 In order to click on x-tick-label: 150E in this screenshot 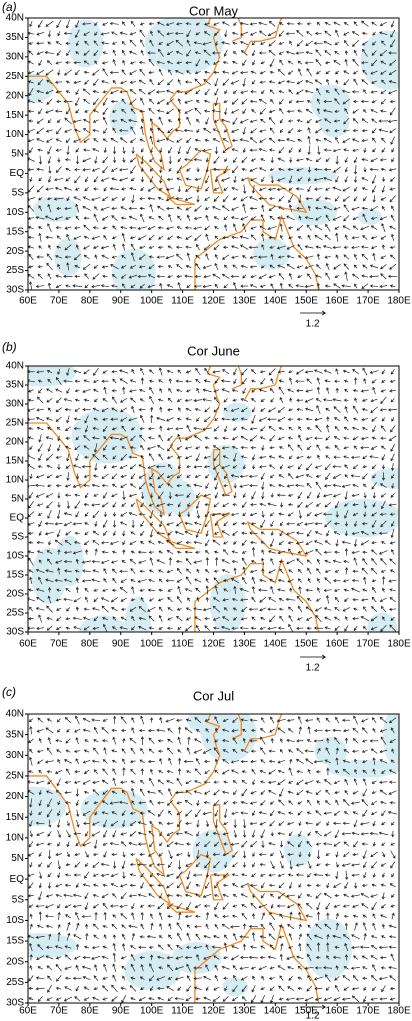, I will do `click(307, 301)`.